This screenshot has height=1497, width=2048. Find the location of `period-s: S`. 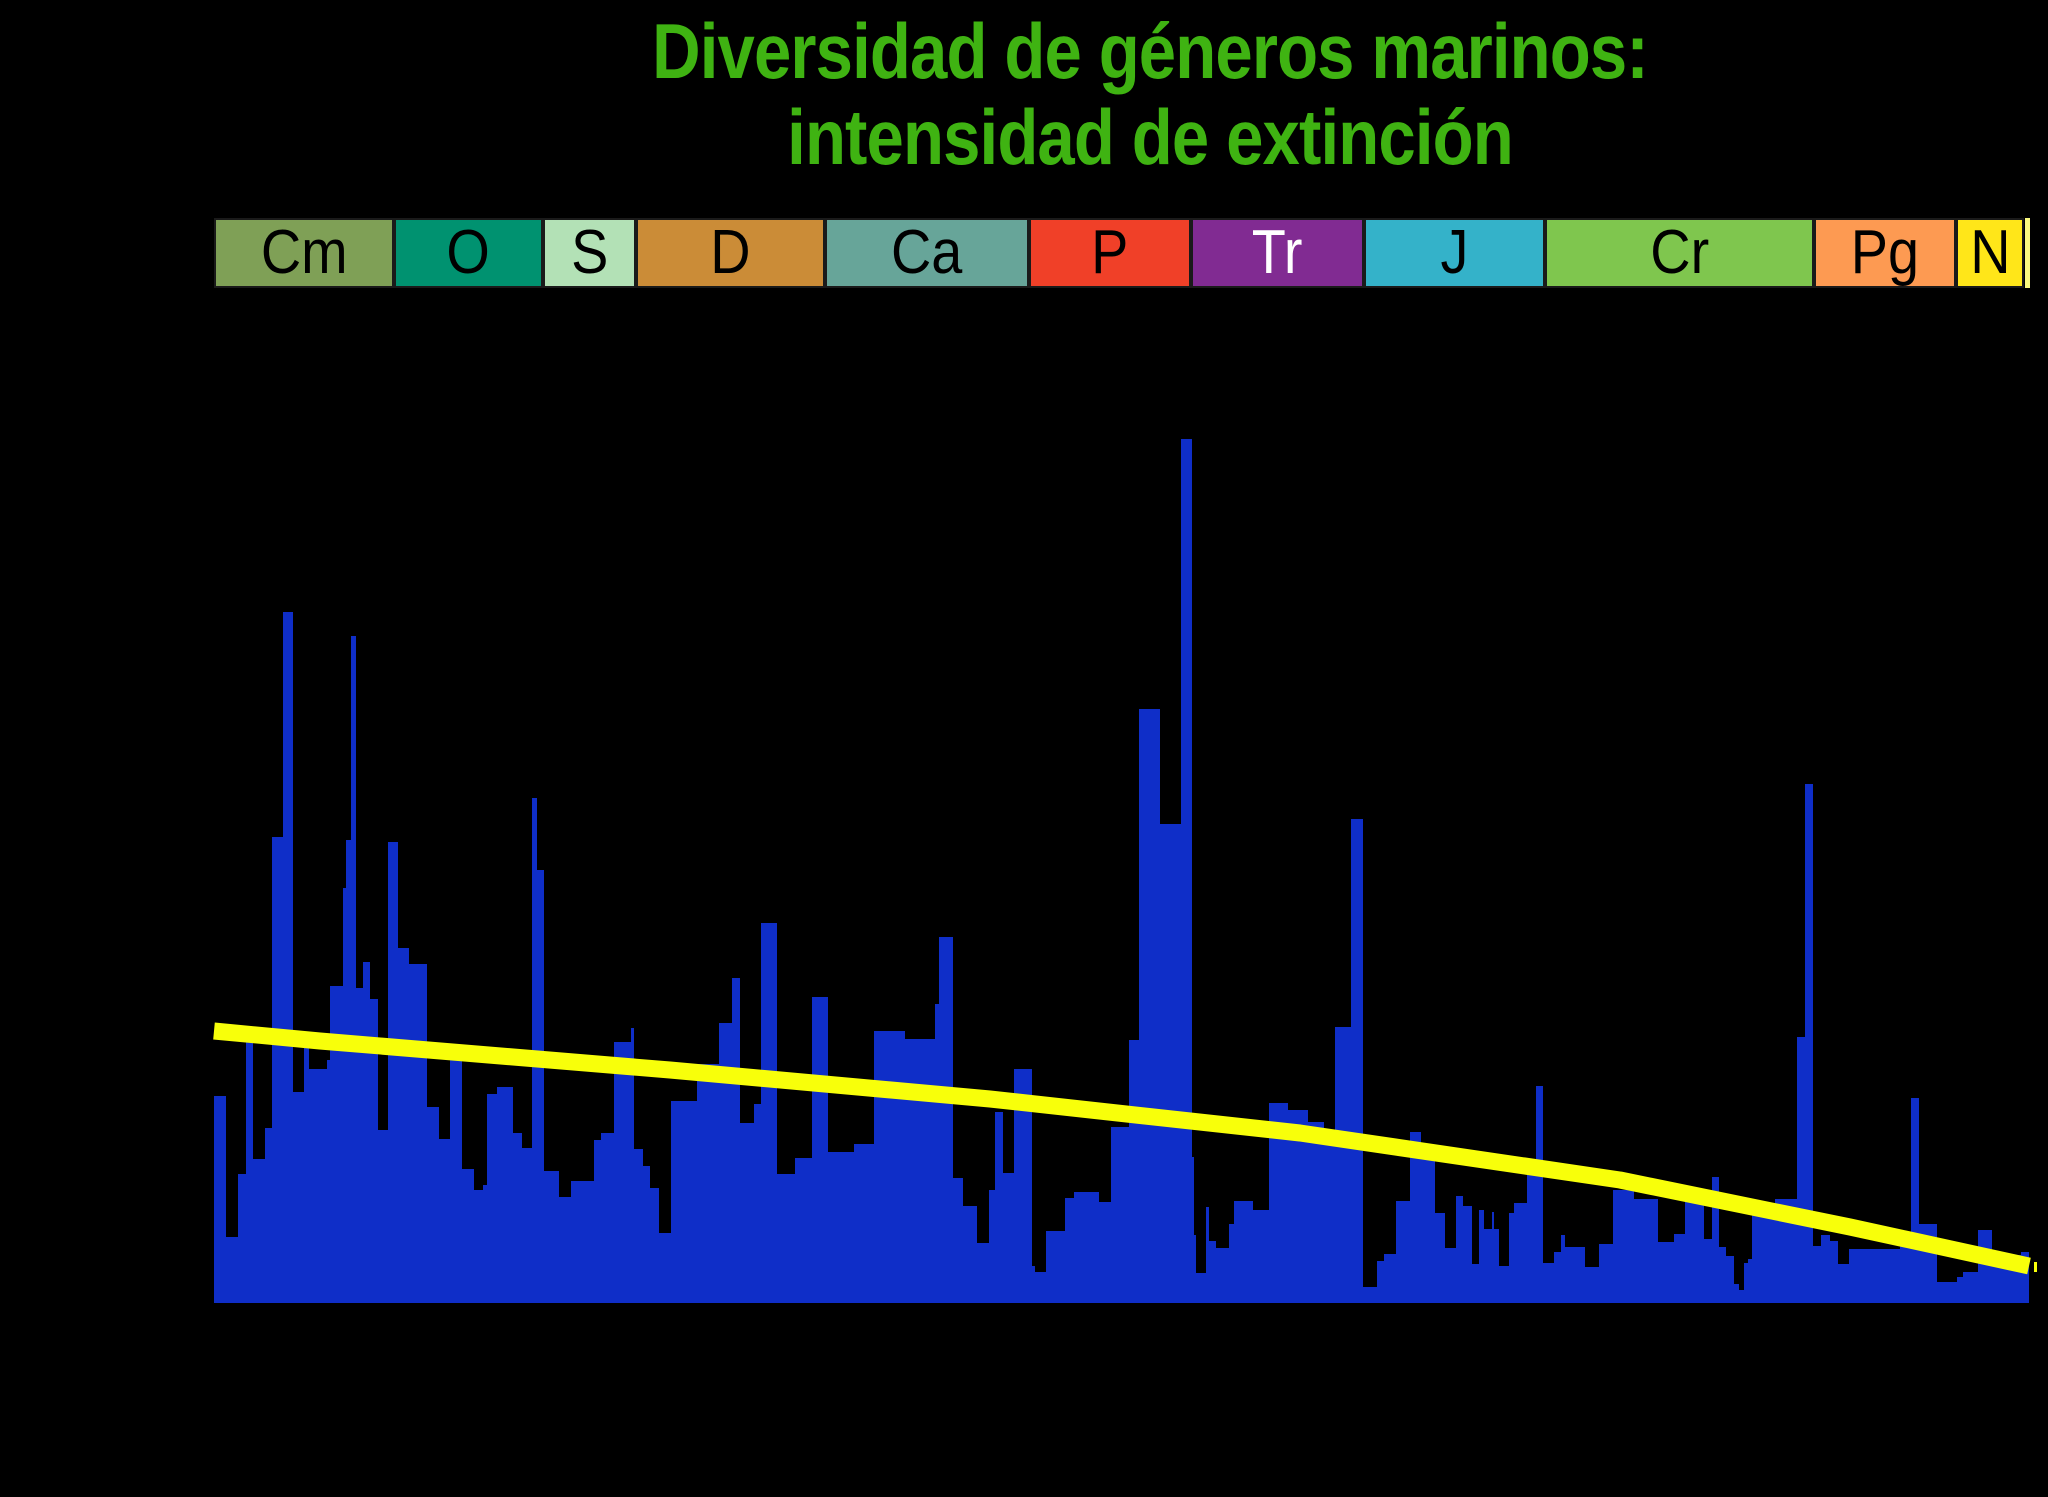

period-s: S is located at coordinates (589, 253).